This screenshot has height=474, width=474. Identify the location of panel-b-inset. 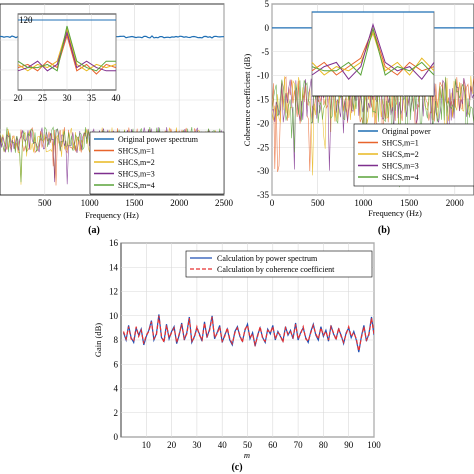
(373, 54).